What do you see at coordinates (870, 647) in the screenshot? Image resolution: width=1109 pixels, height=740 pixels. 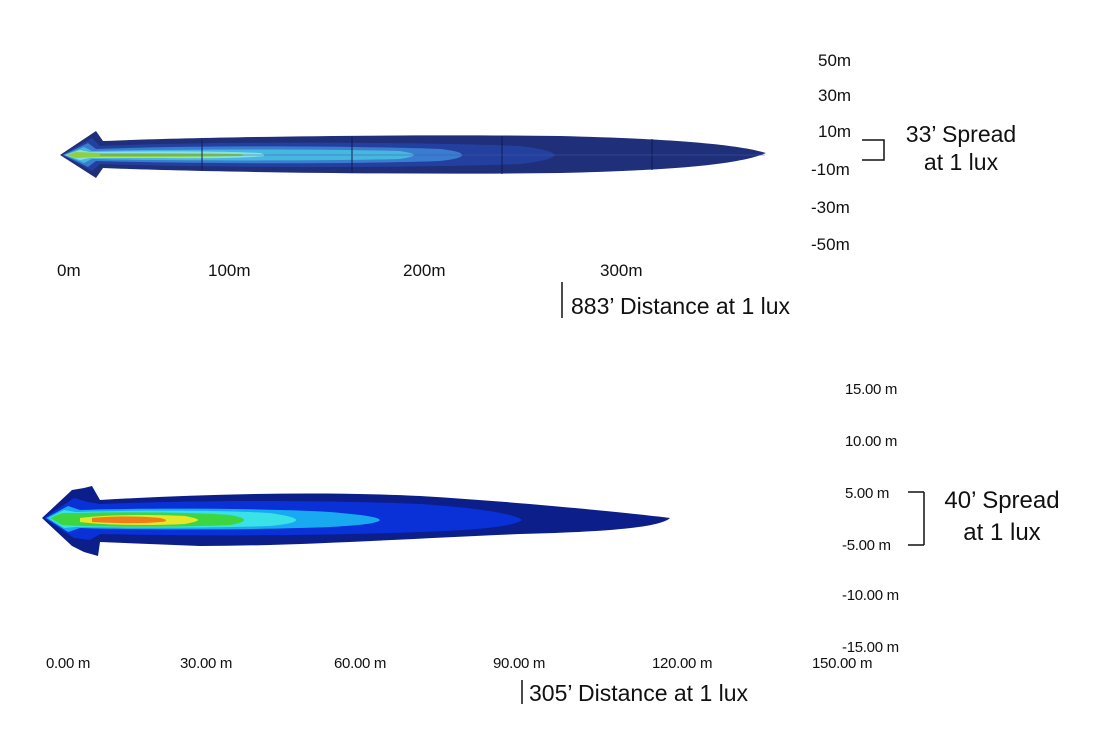 I see `bottom-y-tick: -15.00 m` at bounding box center [870, 647].